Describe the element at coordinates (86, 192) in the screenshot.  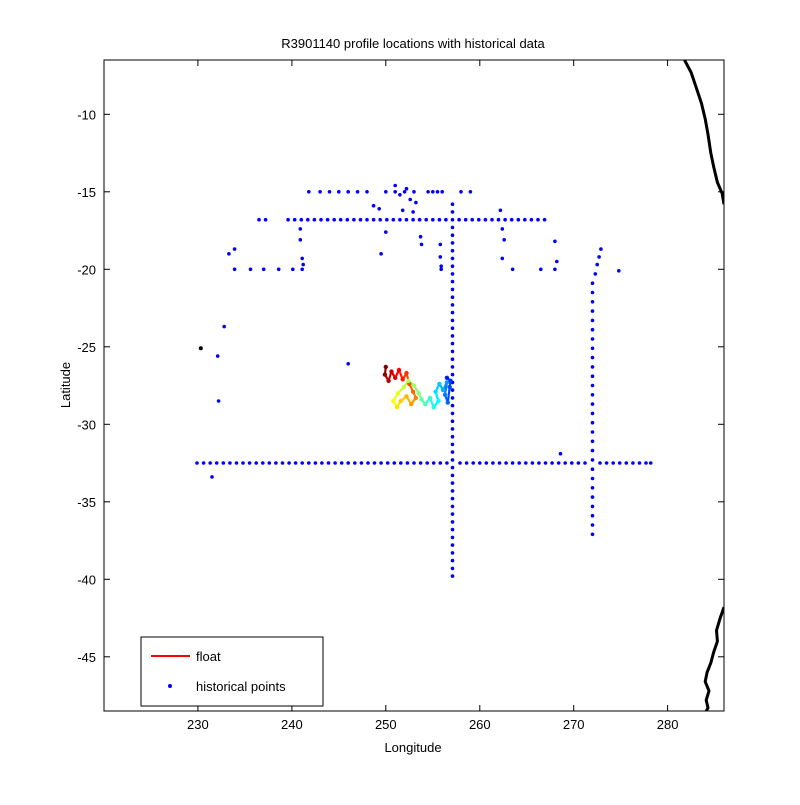
I see `y-tick-label: -15` at that location.